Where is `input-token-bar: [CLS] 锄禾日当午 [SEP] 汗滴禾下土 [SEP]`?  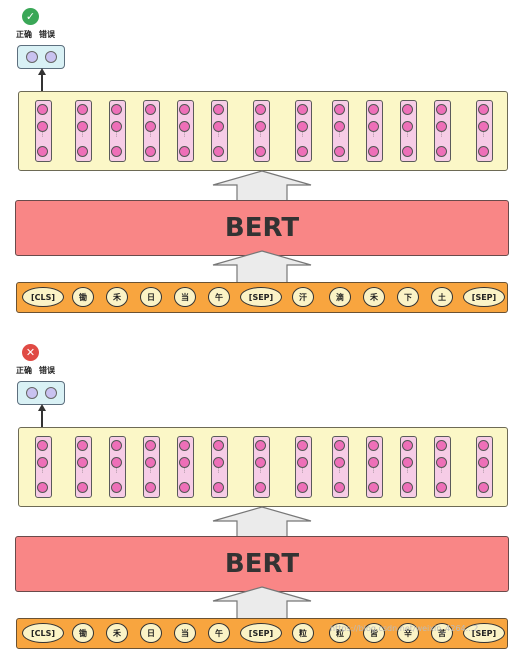 input-token-bar: [CLS] 锄禾日当午 [SEP] 汗滴禾下土 [SEP] is located at coordinates (262, 297).